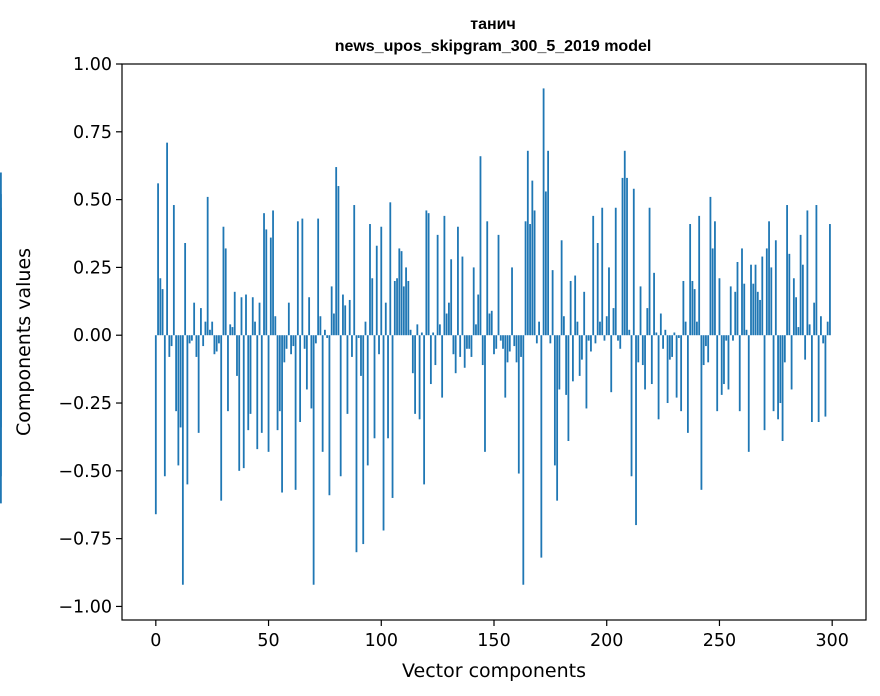 Image resolution: width=880 pixels, height=696 pixels. Describe the element at coordinates (499, 635) in the screenshot. I see `x-axis-ticks: 0 50 100 150 200 250 300` at that location.